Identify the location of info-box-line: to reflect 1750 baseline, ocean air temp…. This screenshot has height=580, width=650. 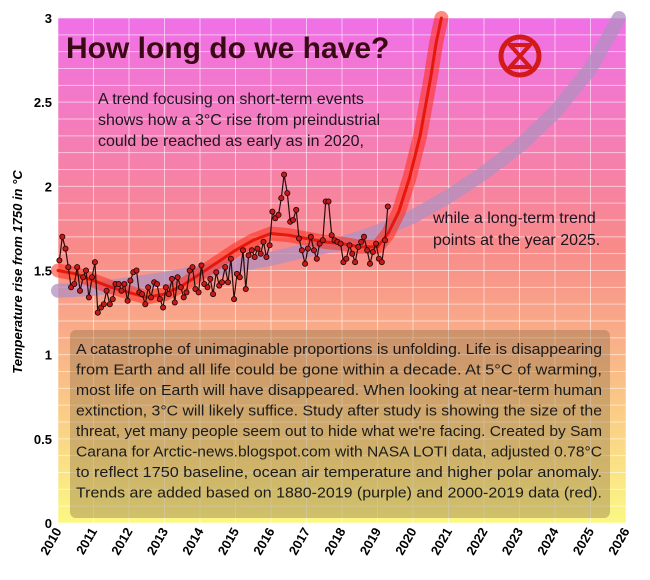
(339, 472).